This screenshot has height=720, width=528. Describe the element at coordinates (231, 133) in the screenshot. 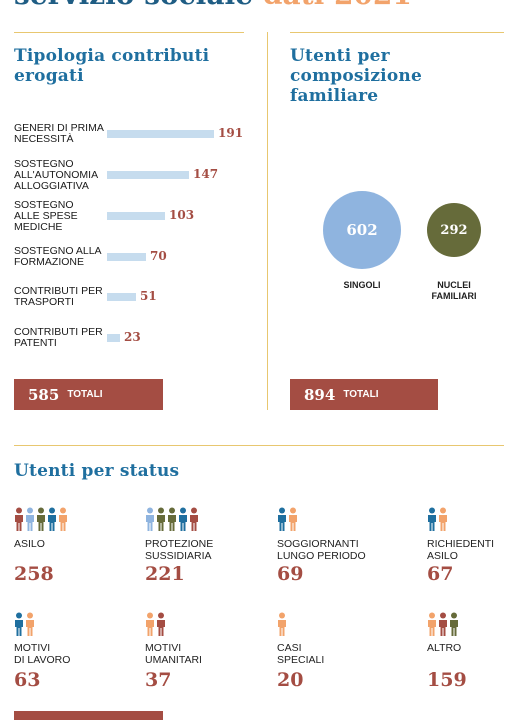

I see `bar-value: 191` at that location.